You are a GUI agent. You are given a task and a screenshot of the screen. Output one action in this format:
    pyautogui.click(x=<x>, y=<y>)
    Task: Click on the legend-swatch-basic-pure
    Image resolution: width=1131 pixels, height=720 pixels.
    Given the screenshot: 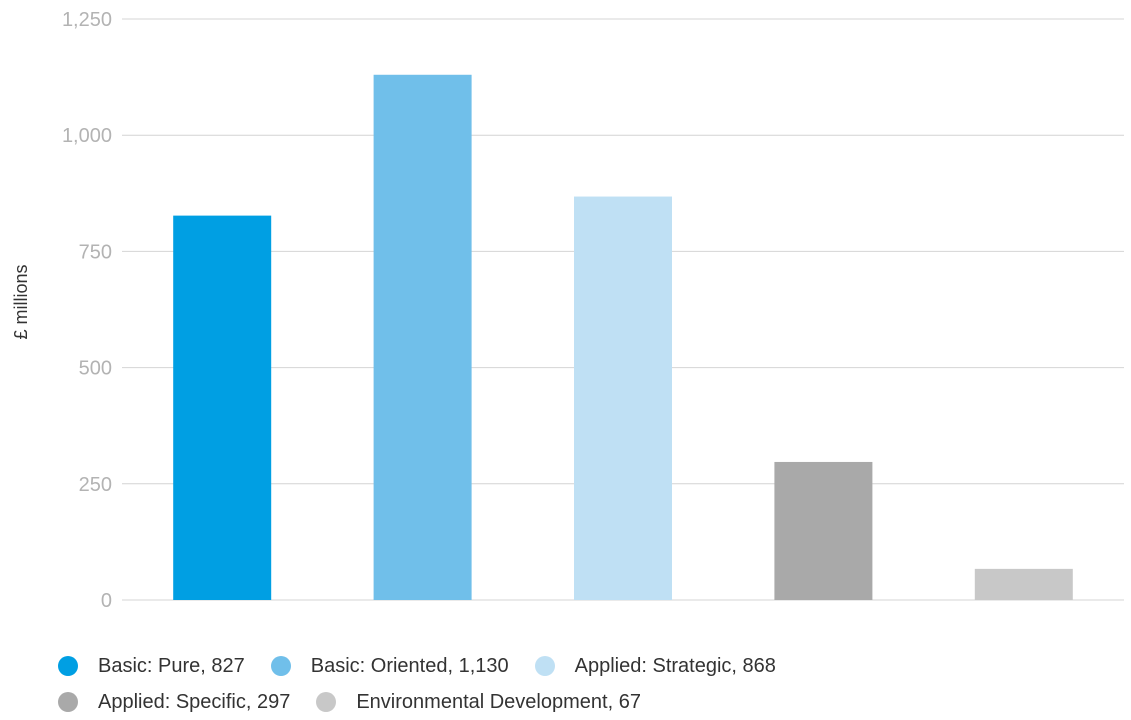 What is the action you would take?
    pyautogui.click(x=68, y=666)
    